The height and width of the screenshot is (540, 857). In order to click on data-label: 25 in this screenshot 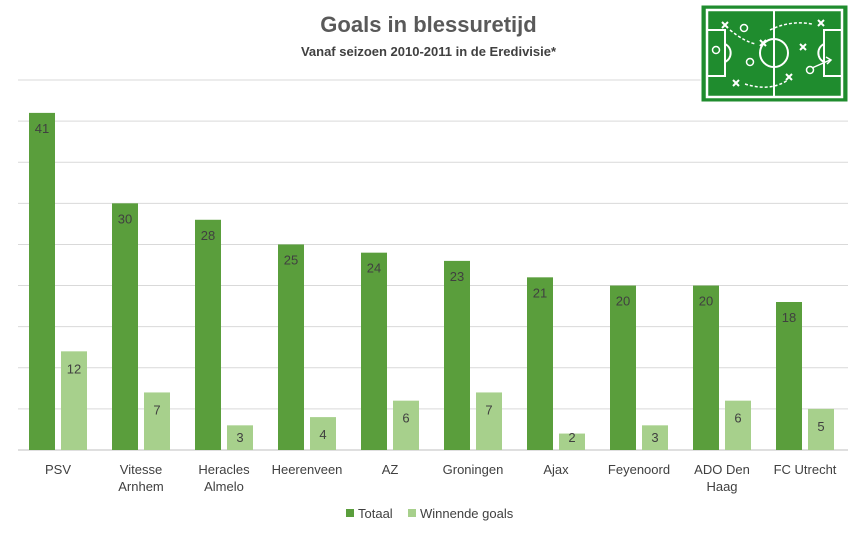, I will do `click(291, 259)`.